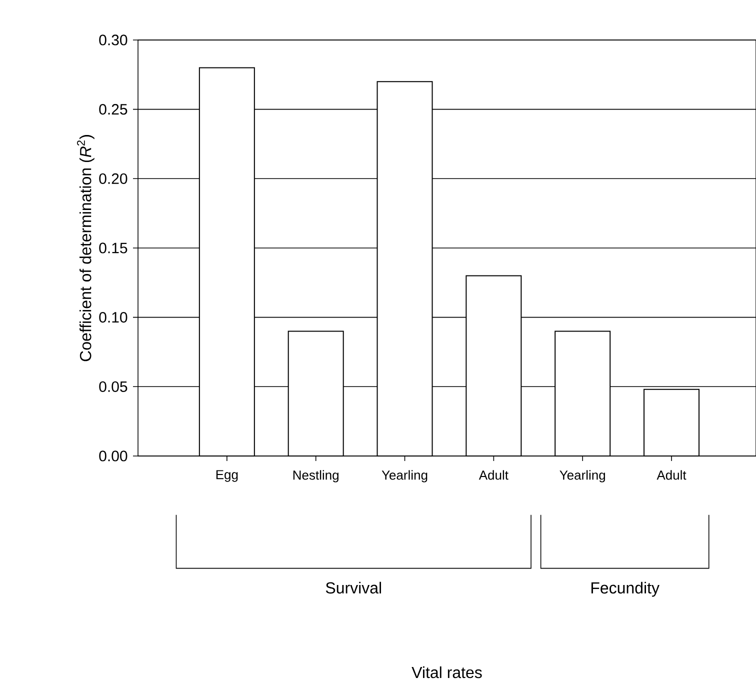  I want to click on y-tick-label: 0.00, so click(113, 456).